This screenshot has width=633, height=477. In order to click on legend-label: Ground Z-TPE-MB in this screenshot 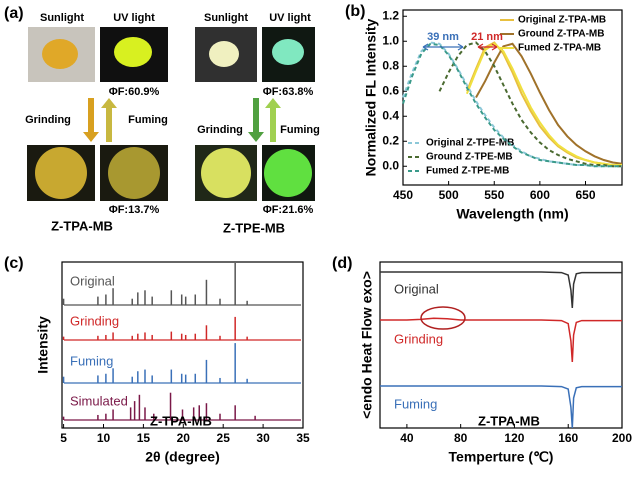, I will do `click(469, 157)`.